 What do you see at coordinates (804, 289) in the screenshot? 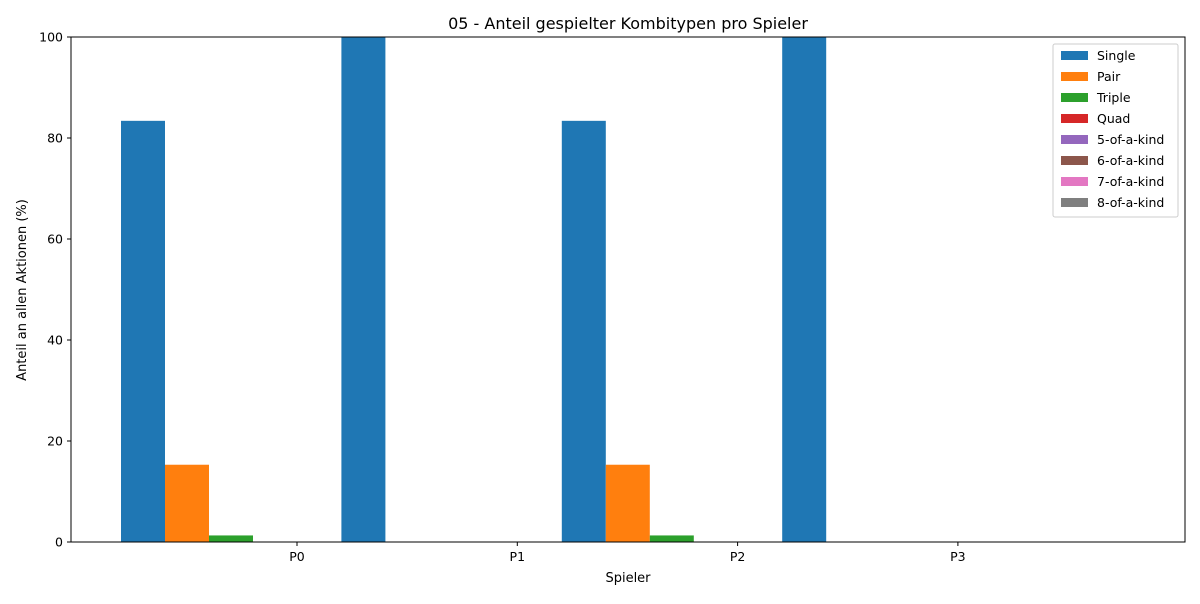
I see `bar-single-p3` at bounding box center [804, 289].